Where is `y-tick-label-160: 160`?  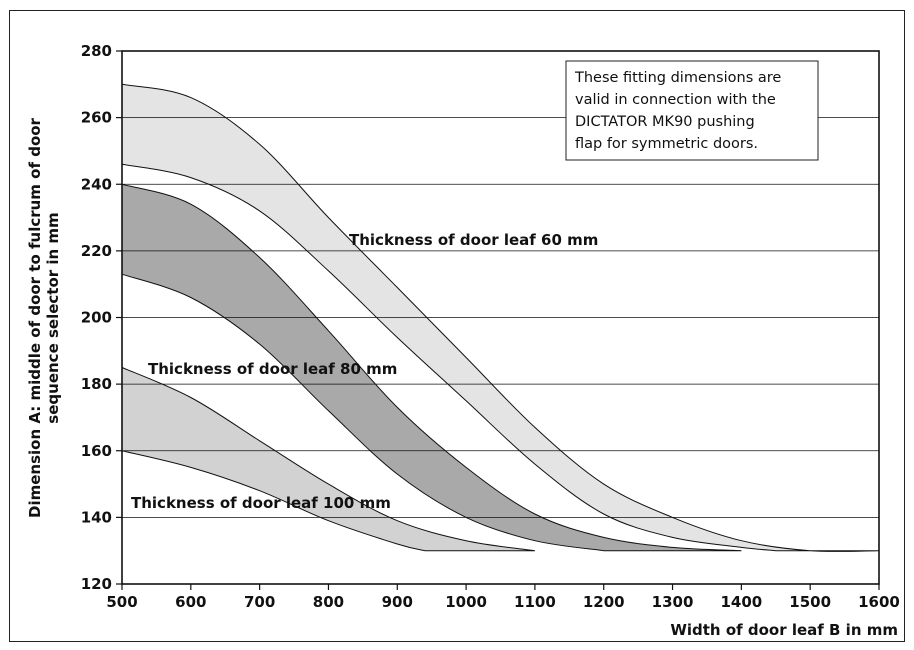 y-tick-label-160: 160 is located at coordinates (96, 451).